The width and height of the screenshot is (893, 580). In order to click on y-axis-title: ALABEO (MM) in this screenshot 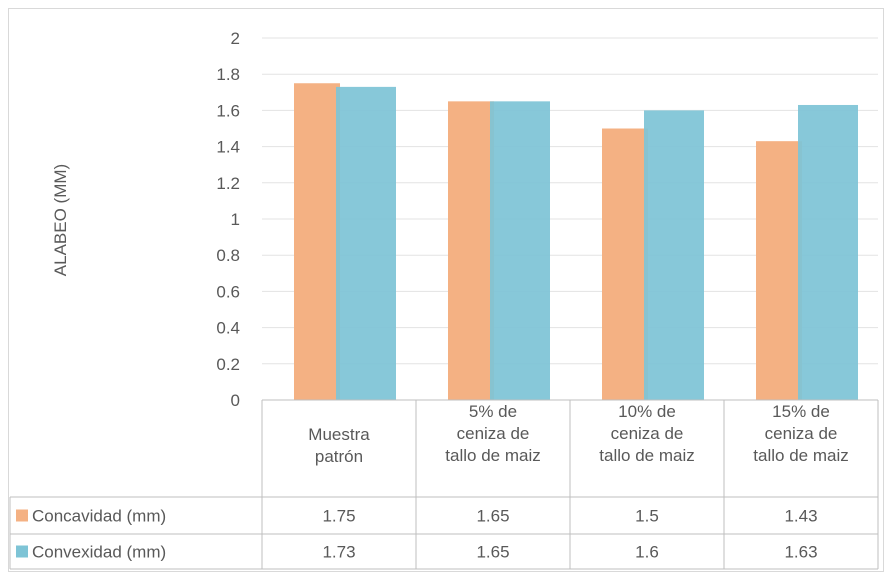, I will do `click(60, 220)`.